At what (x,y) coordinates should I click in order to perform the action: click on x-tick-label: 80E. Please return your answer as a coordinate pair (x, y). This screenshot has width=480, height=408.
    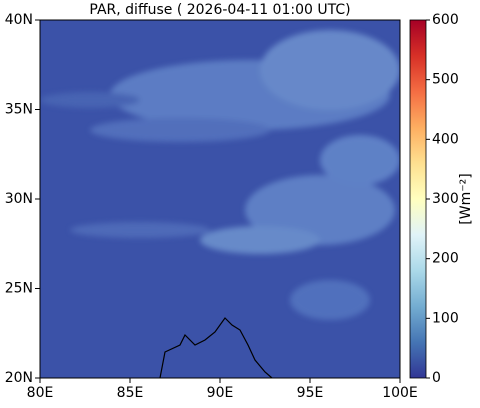
    Looking at the image, I should click on (40, 393).